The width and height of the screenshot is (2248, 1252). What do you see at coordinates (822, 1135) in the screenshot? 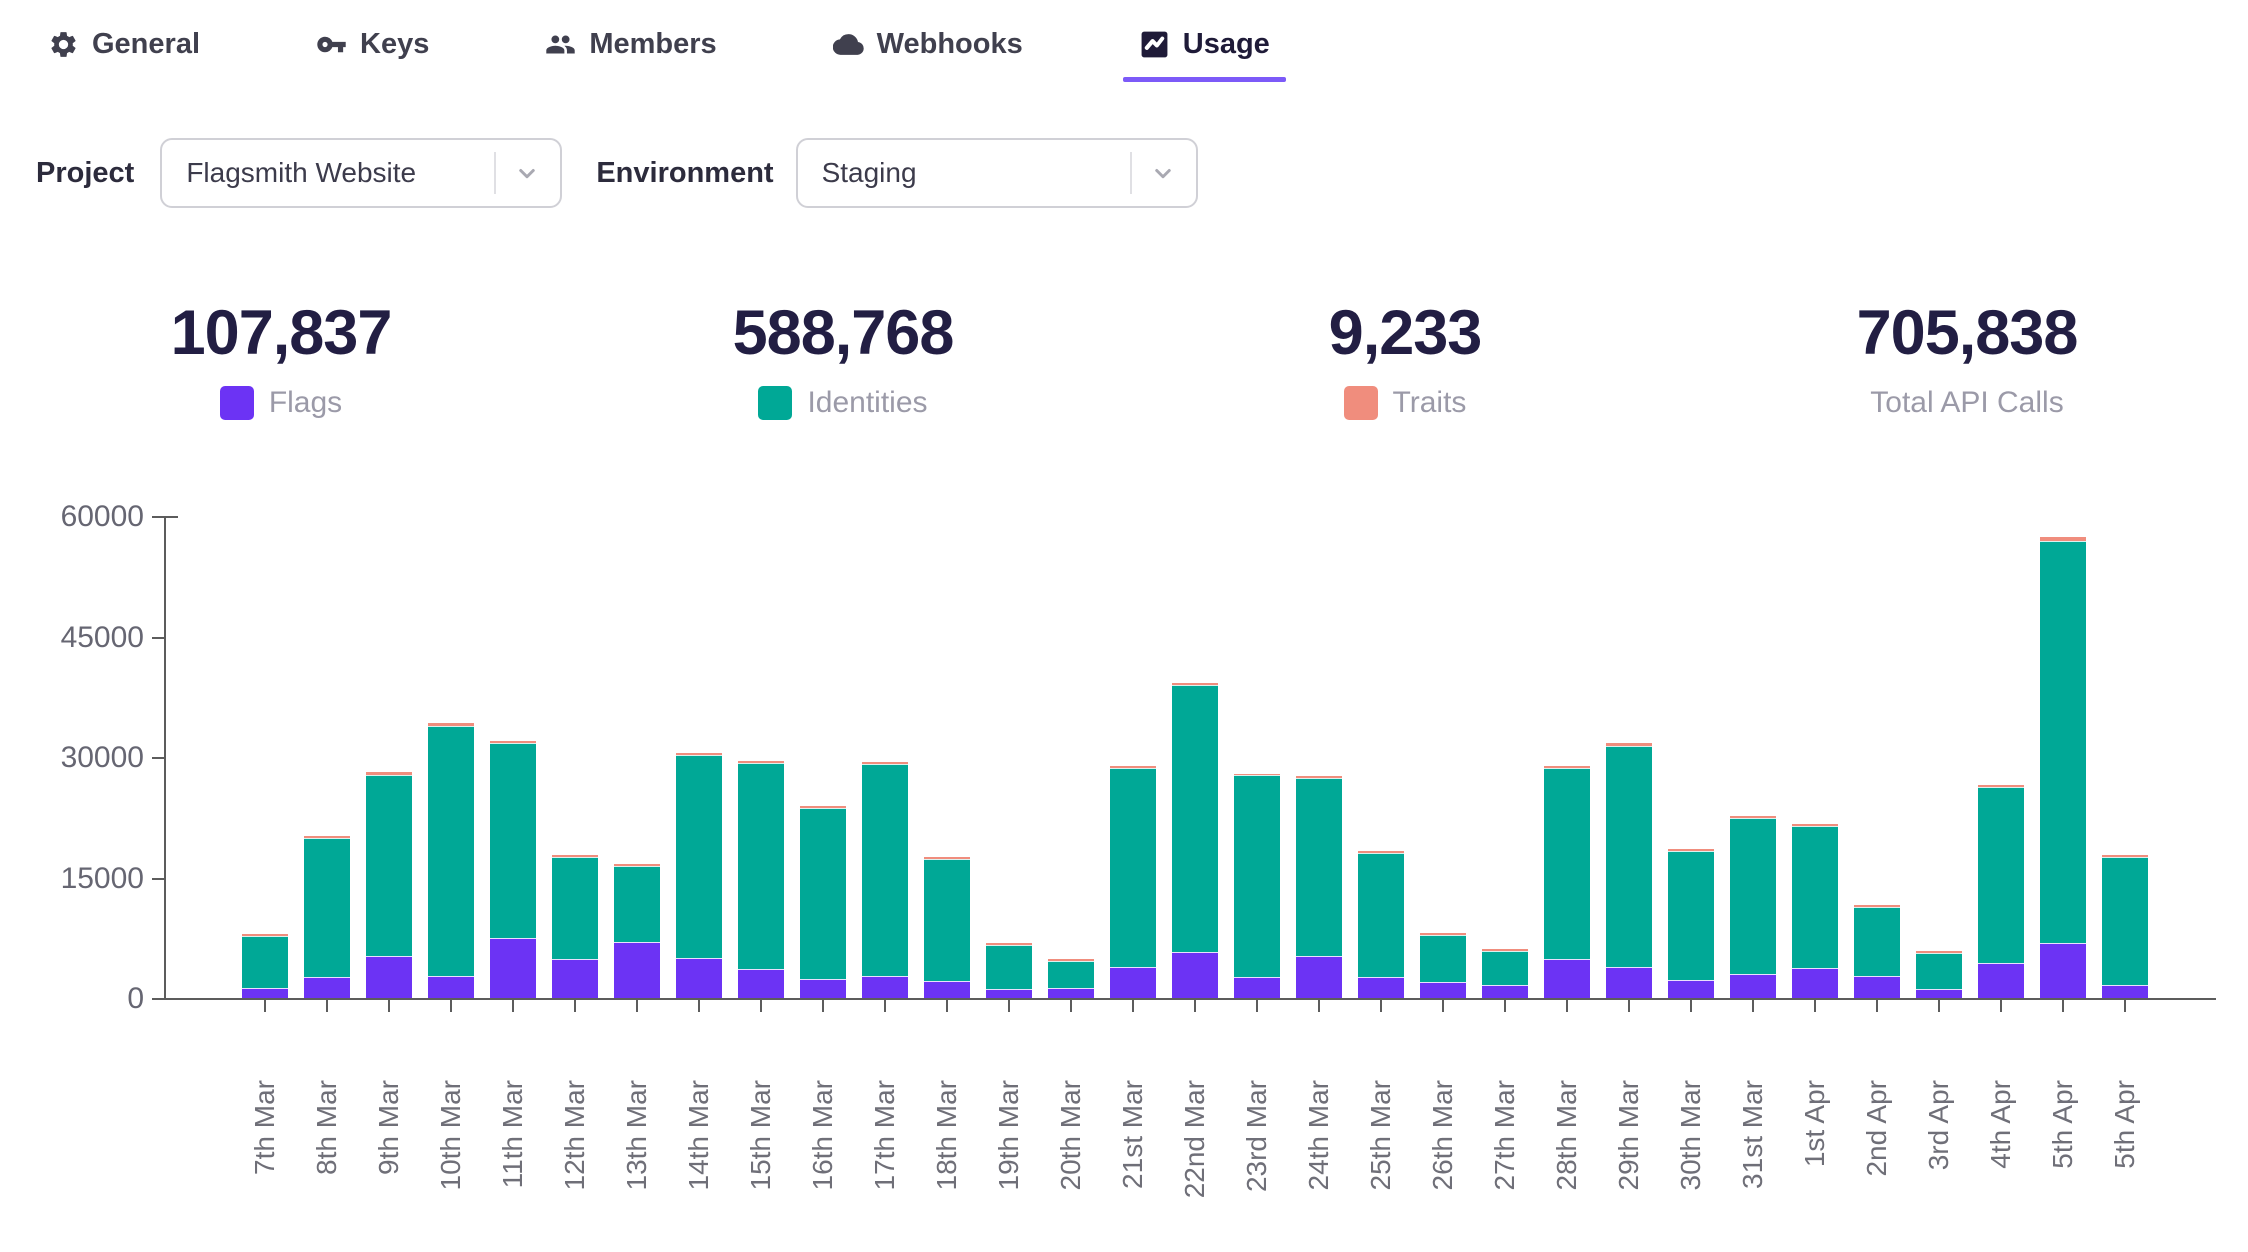
I see `x-axis-label: 16th Mar` at bounding box center [822, 1135].